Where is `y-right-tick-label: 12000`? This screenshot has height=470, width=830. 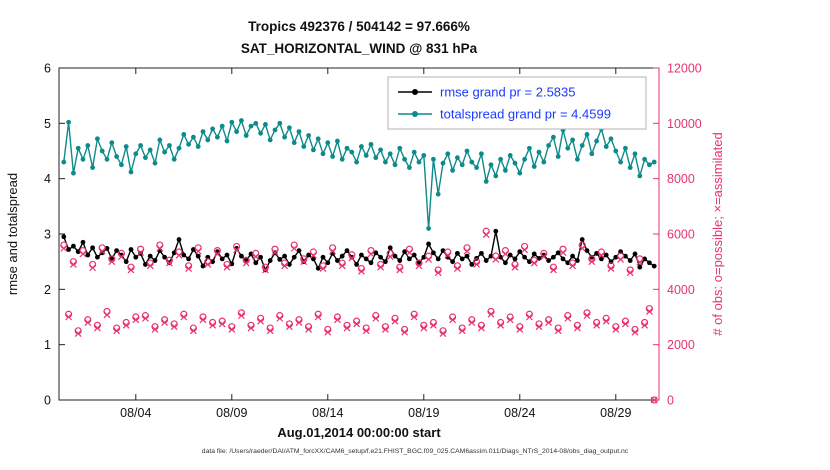
y-right-tick-label: 12000 is located at coordinates (684, 69).